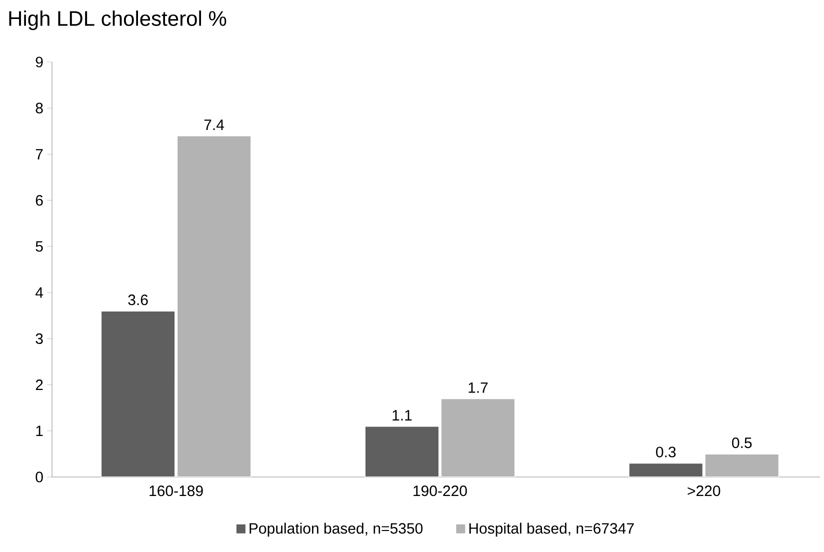 This screenshot has width=824, height=552. I want to click on legend-label: Hospital based, n=67347, so click(551, 529).